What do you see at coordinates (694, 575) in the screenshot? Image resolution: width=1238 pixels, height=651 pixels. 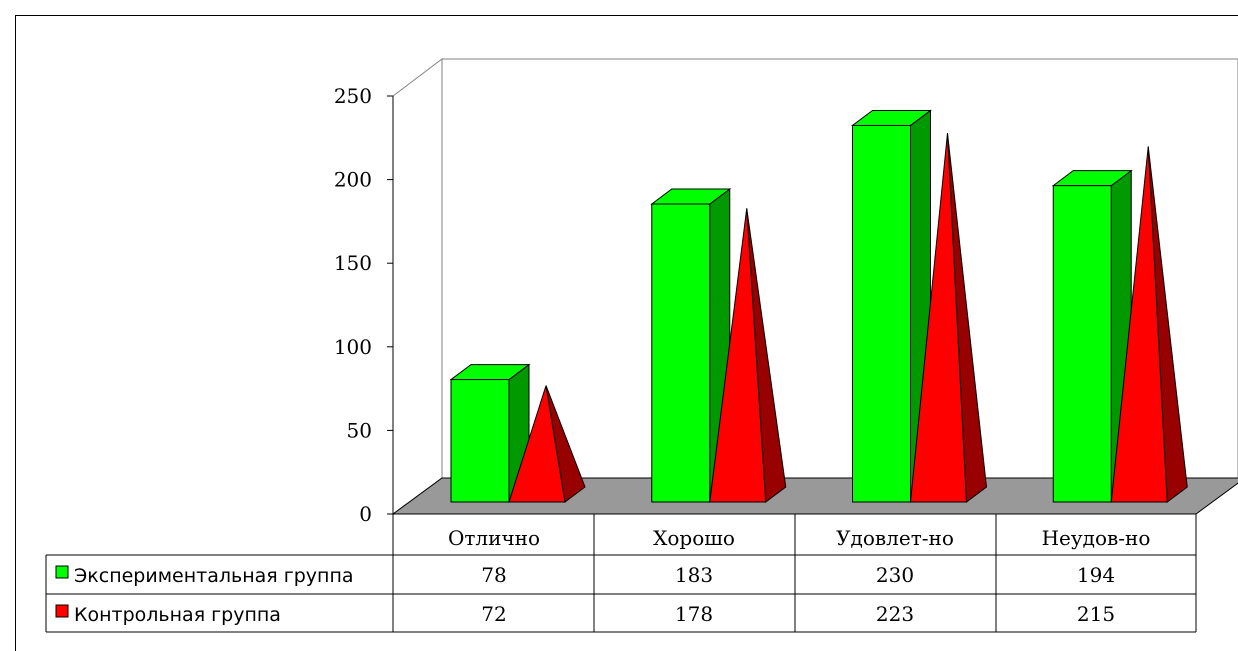 I see `value-exp-1: 183` at bounding box center [694, 575].